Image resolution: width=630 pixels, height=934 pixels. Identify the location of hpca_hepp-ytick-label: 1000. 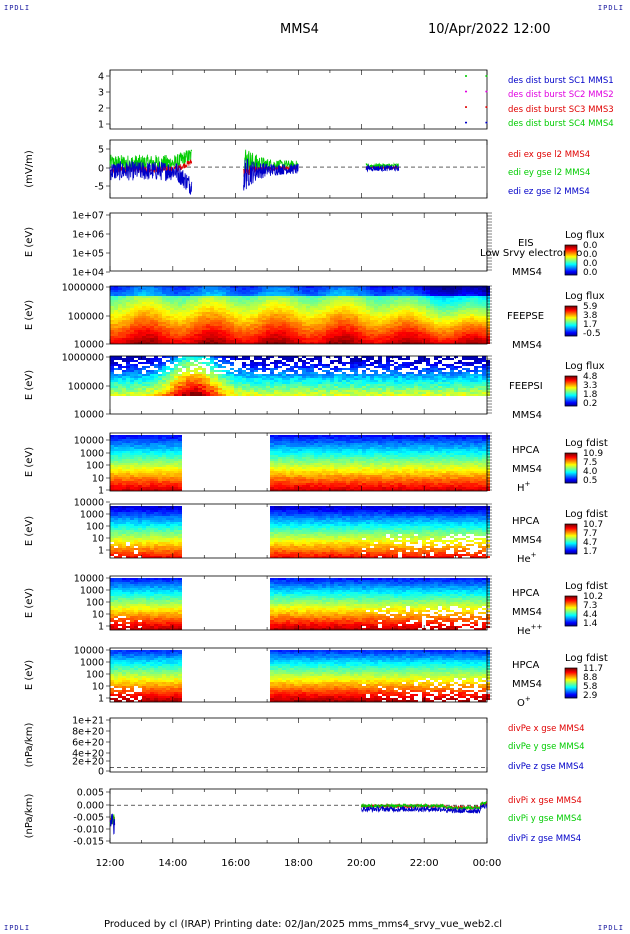
(92, 591).